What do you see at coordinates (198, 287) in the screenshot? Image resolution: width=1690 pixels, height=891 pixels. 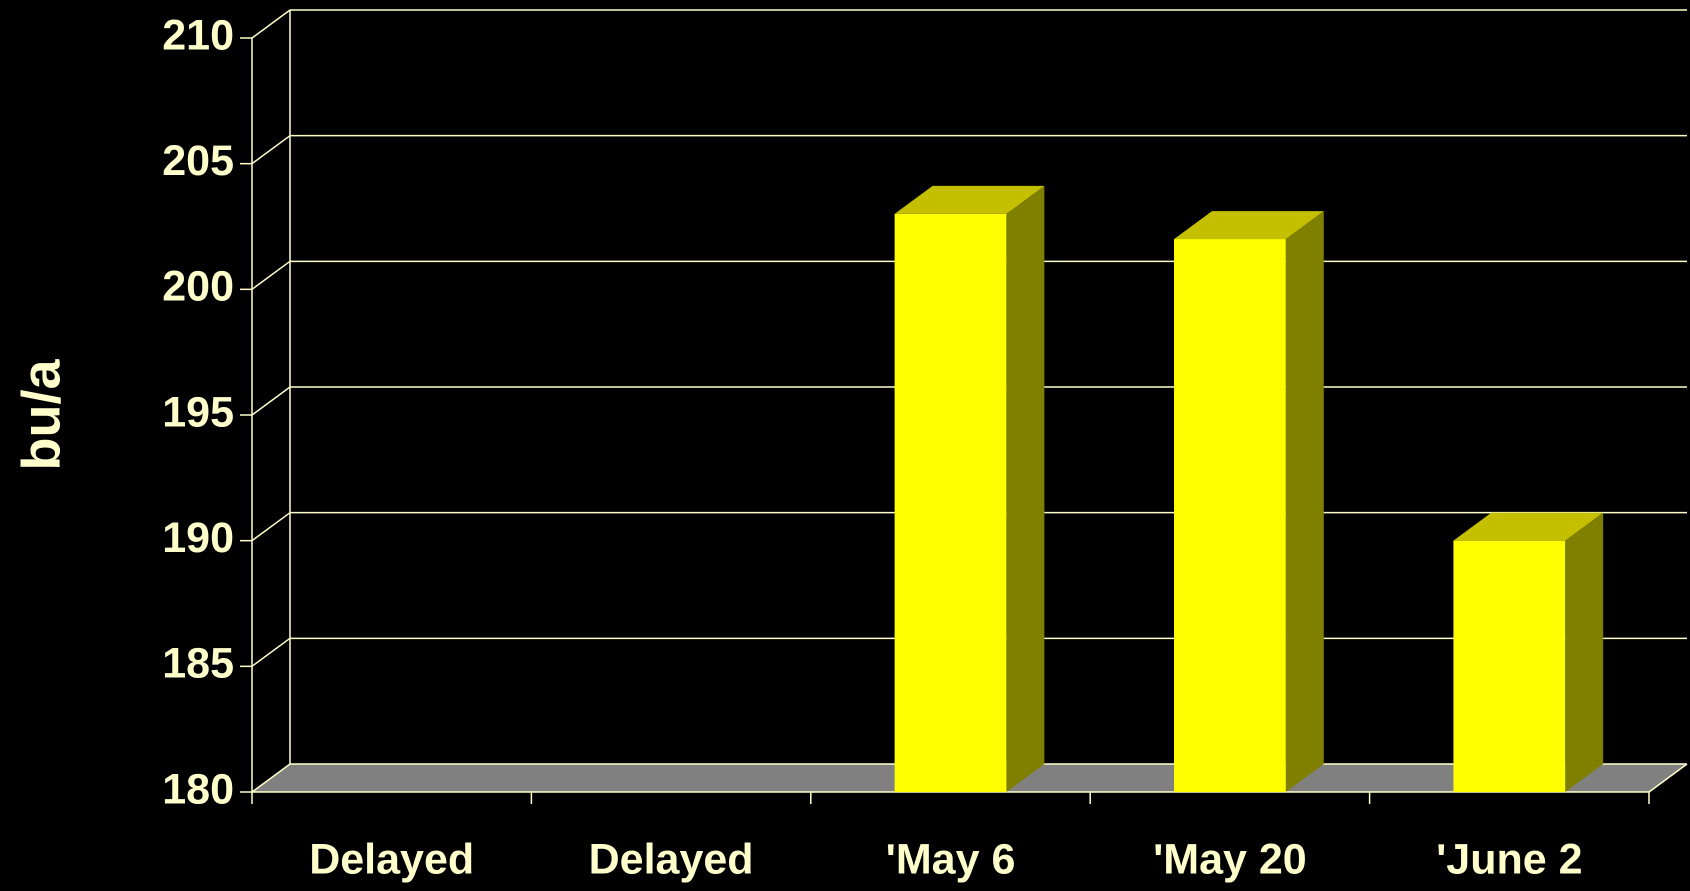 I see `y-tick-label: 200` at bounding box center [198, 287].